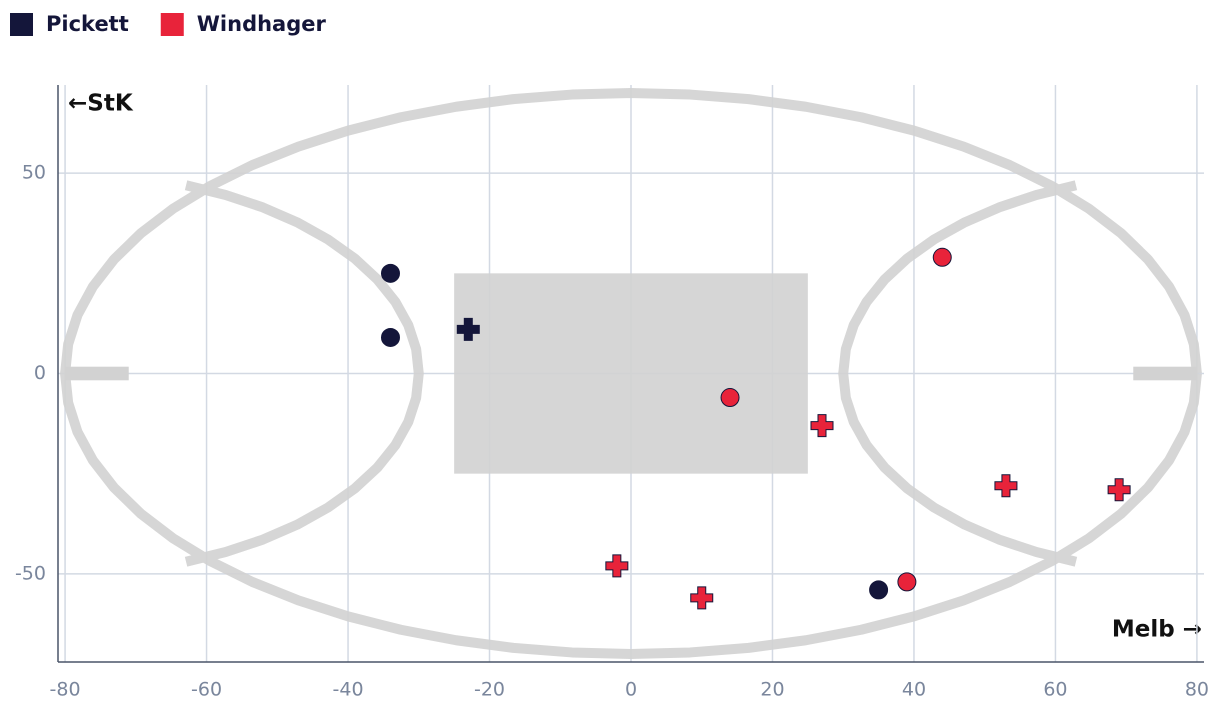 This screenshot has width=1220, height=710. What do you see at coordinates (631, 373) in the screenshot?
I see `centre-square` at bounding box center [631, 373].